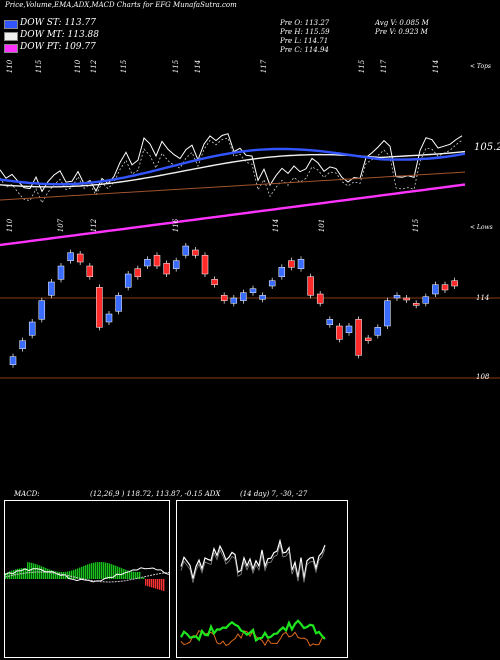 This screenshot has height=660, width=500. I want to click on tops-label: < Tops, so click(481, 66).